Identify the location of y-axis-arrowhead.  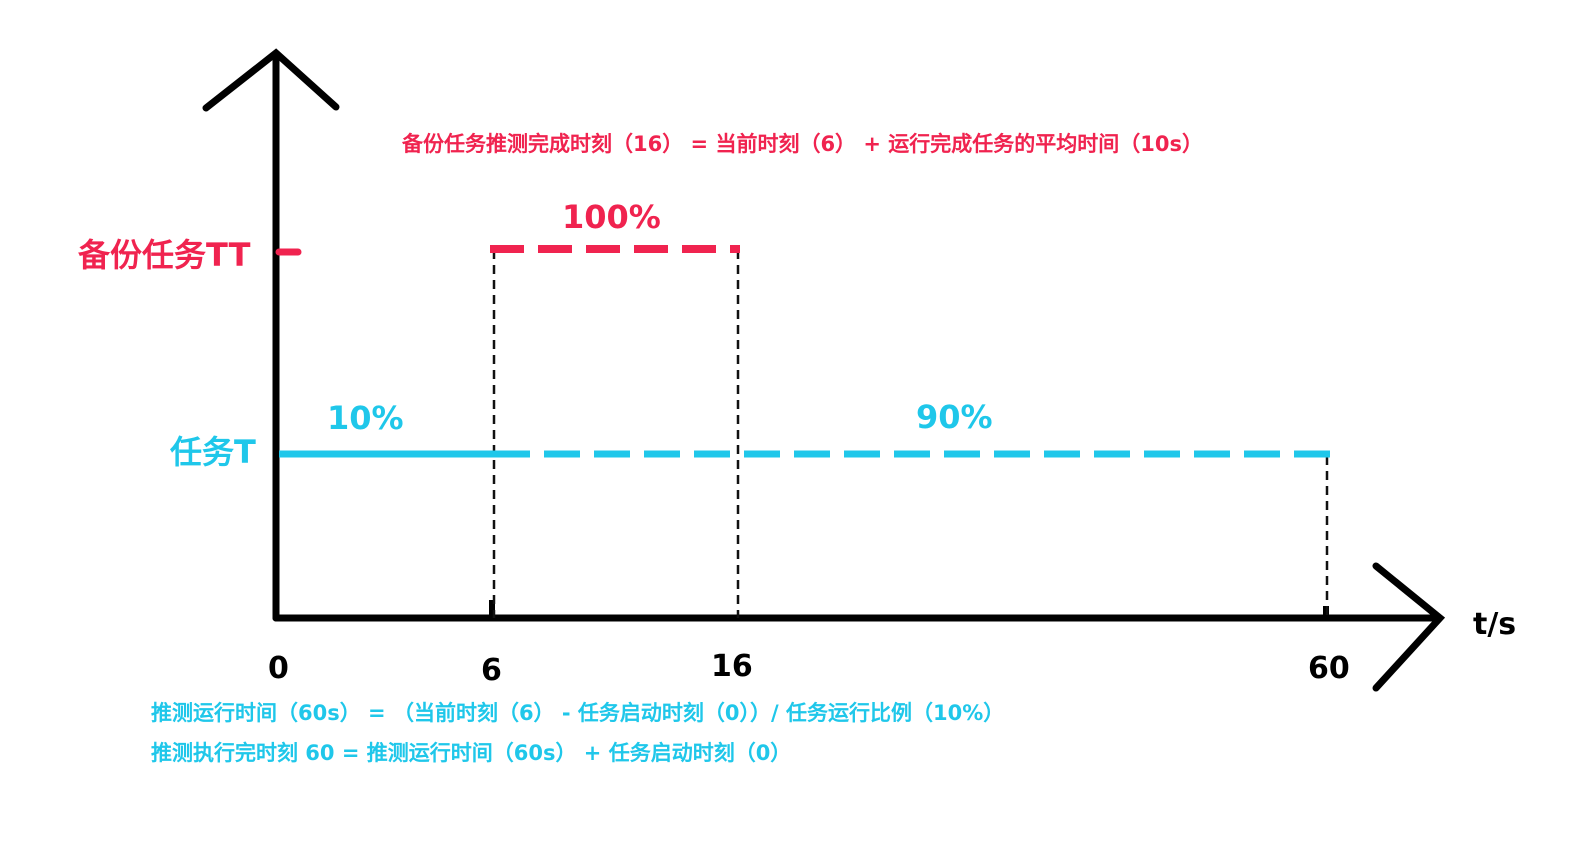
(271, 80).